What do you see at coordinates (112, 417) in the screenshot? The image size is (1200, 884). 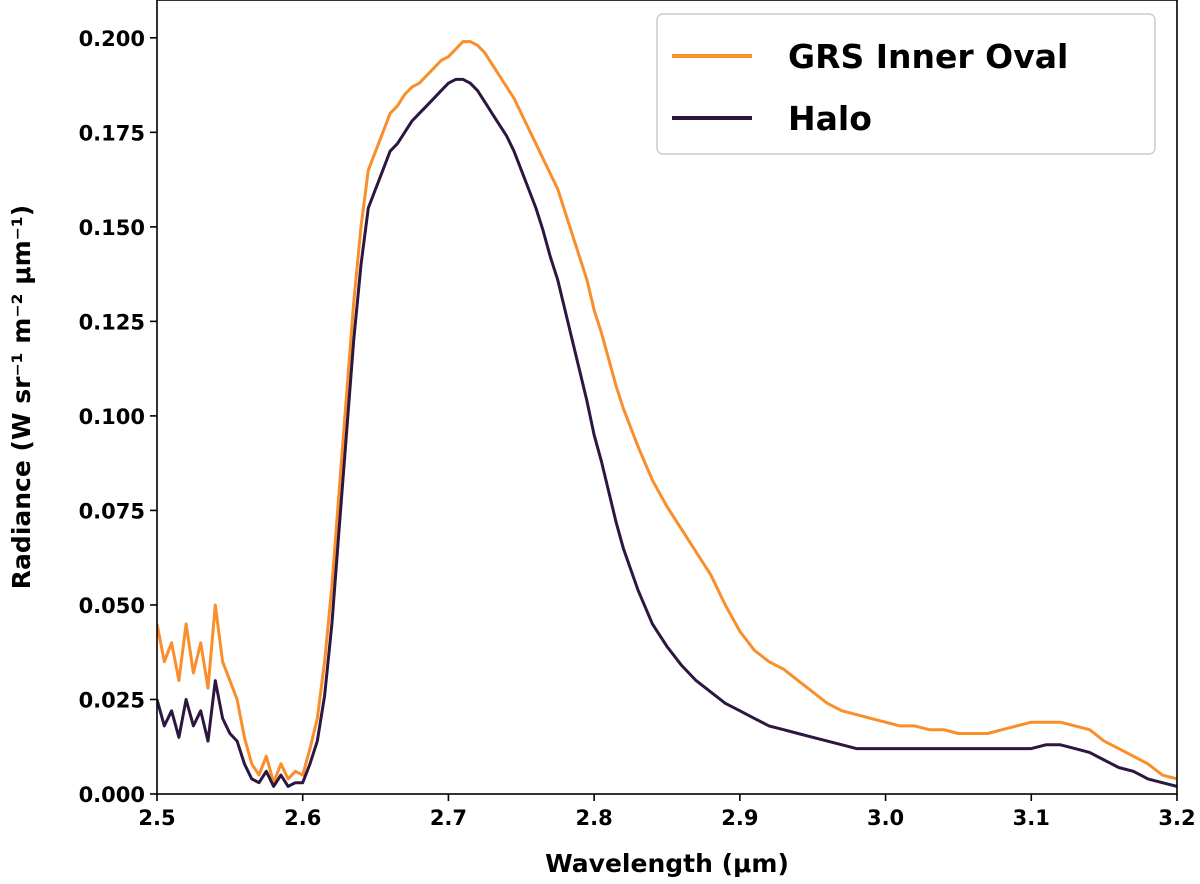 I see `y-tick-label: 0.100` at bounding box center [112, 417].